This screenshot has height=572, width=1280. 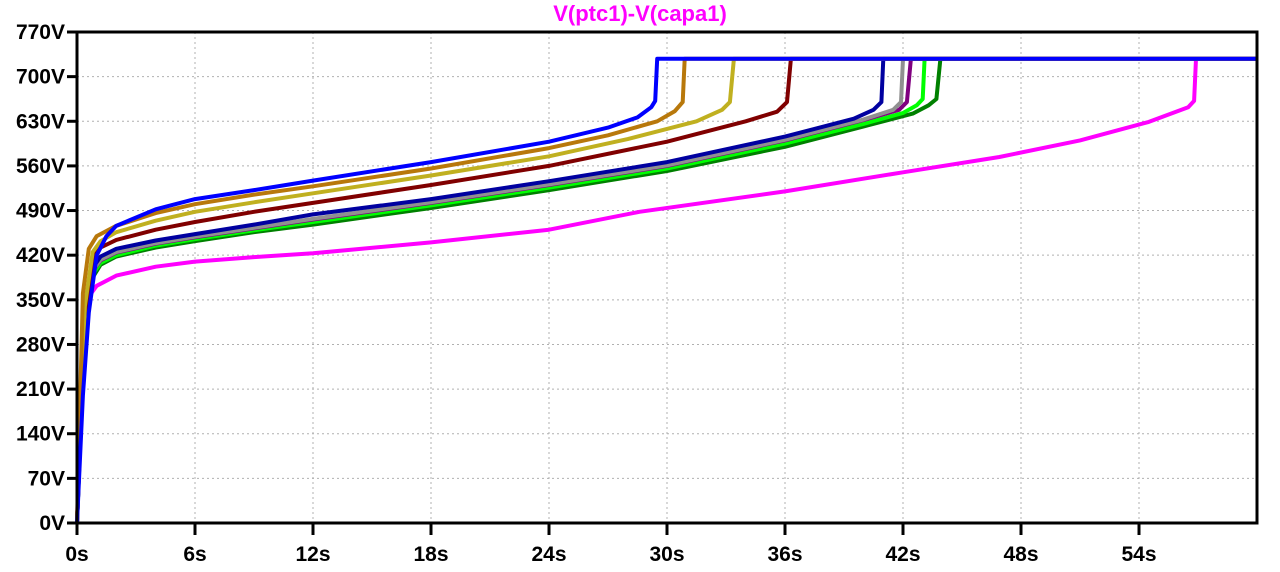 I want to click on x-axis: 0s 6s 12s 18s 24s 30s 36s 42s 48s 54s, so click(x=611, y=544).